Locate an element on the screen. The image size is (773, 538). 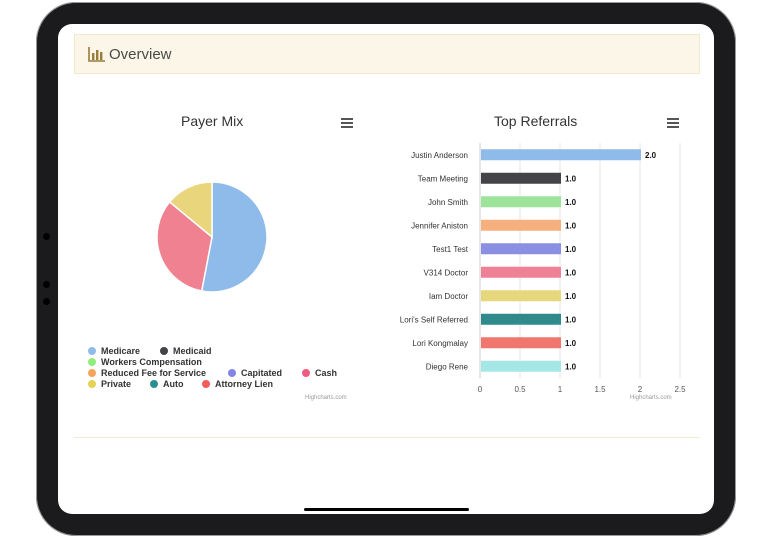
payer-mix-menu-icon is located at coordinates (347, 124).